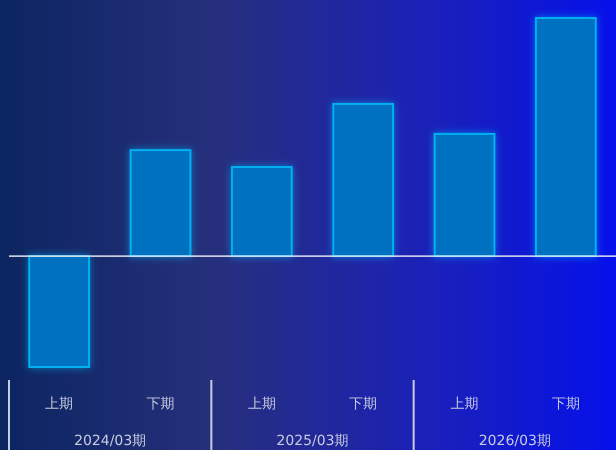 The width and height of the screenshot is (616, 450). What do you see at coordinates (110, 441) in the screenshot?
I see `text: 2024/03期` at bounding box center [110, 441].